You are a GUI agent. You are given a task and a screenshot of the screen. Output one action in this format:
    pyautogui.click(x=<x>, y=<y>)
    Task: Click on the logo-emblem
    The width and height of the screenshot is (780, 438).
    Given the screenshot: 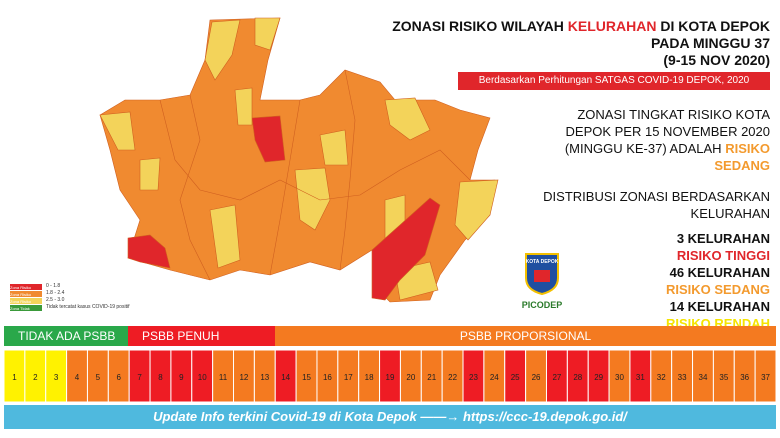 What is the action you would take?
    pyautogui.click(x=542, y=276)
    